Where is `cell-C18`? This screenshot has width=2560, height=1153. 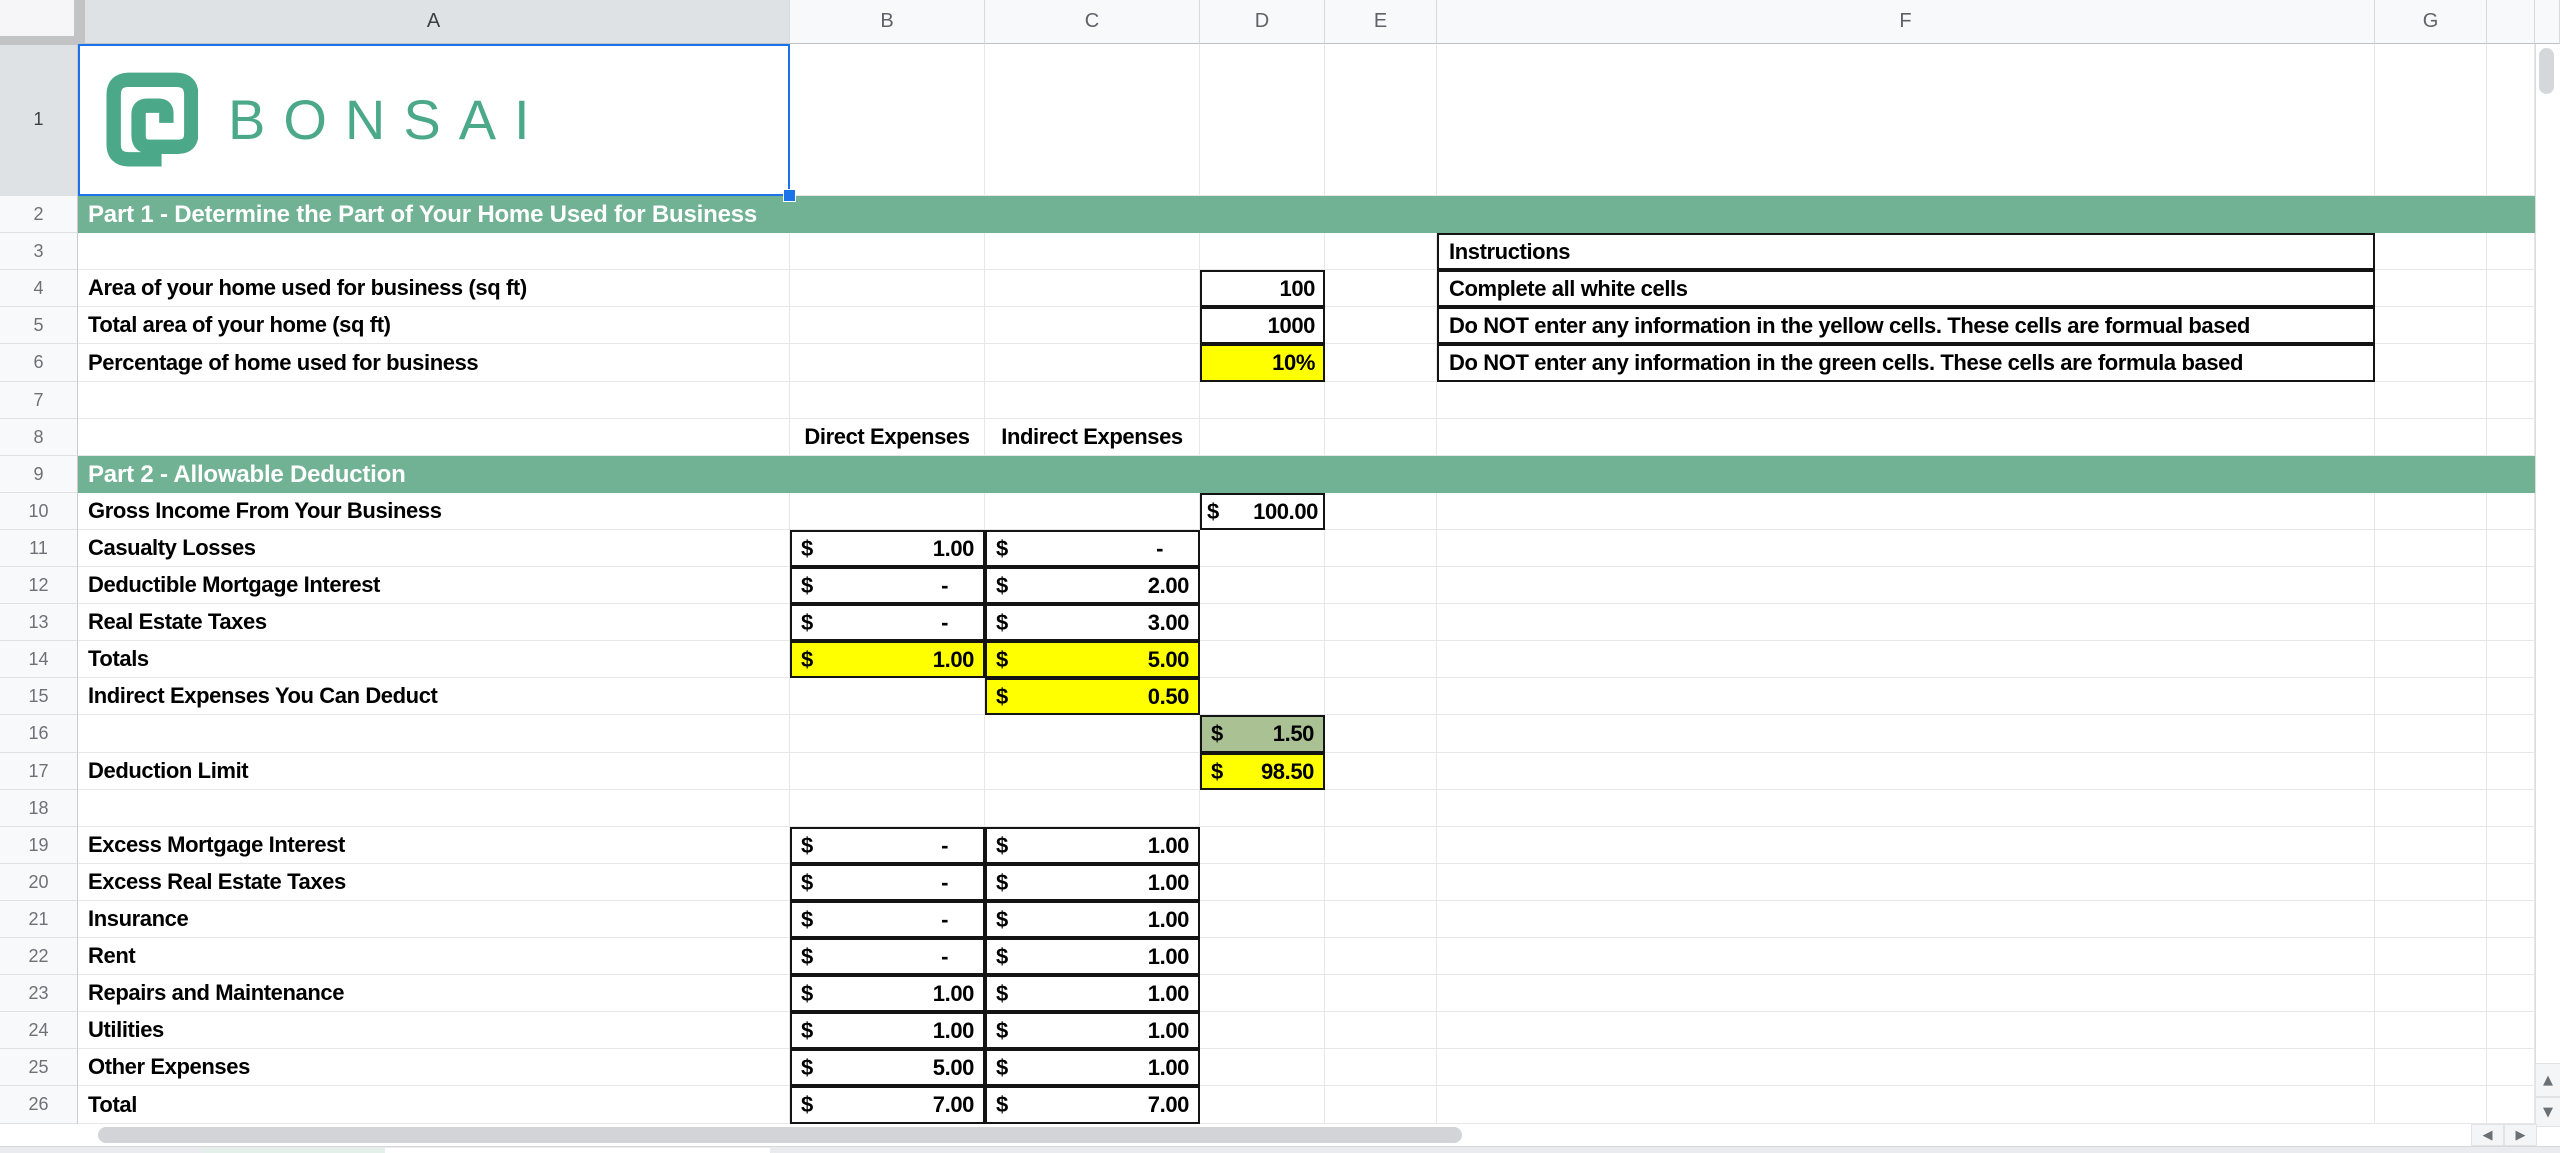 cell-C18 is located at coordinates (1092, 808).